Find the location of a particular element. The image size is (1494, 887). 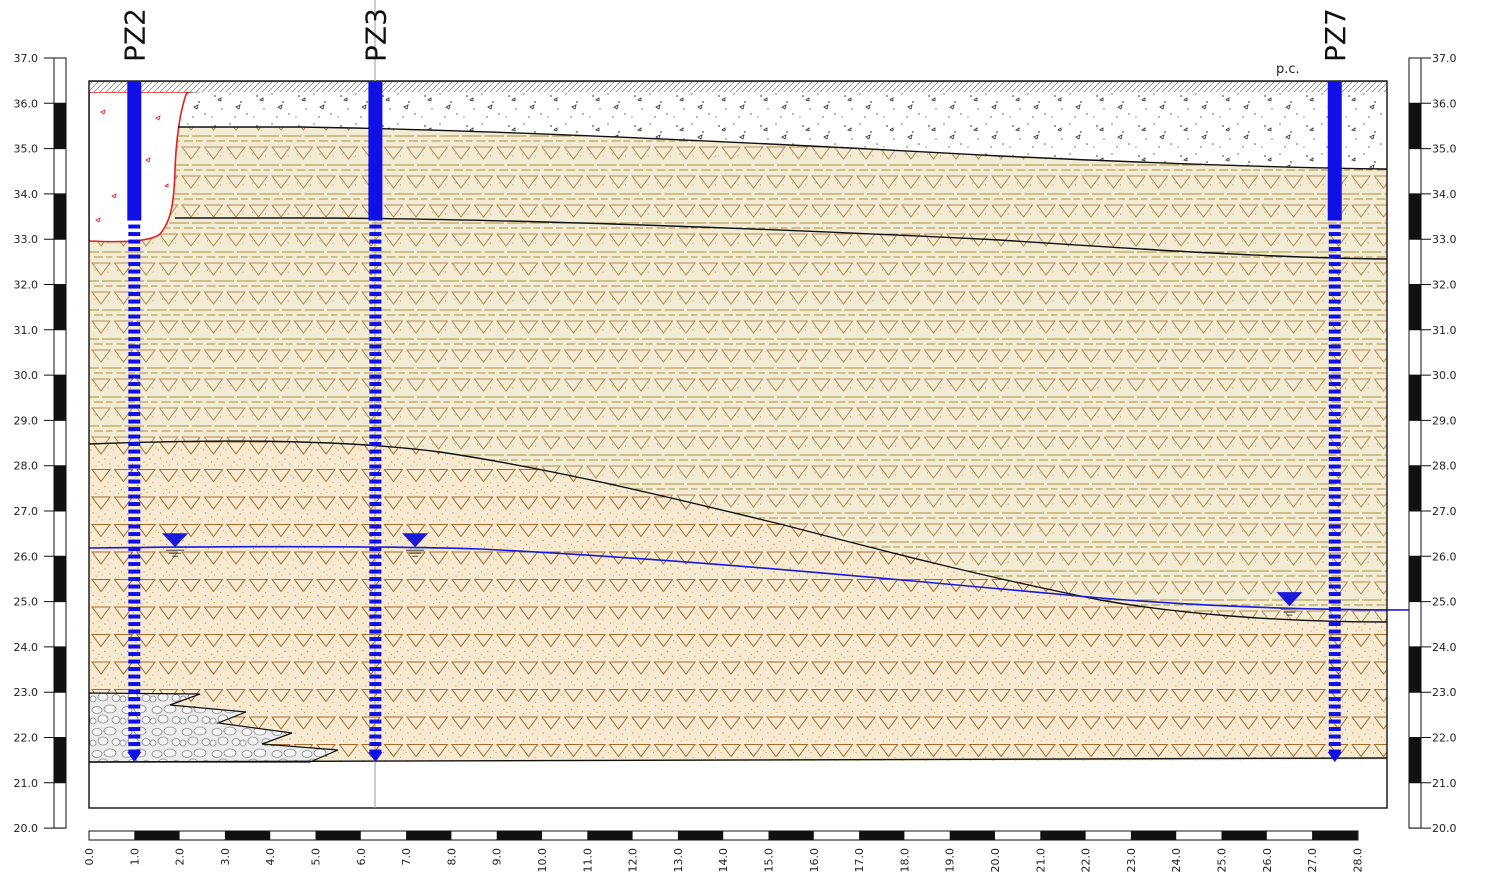

distance-tick-label: 25.0 is located at coordinates (1222, 860).